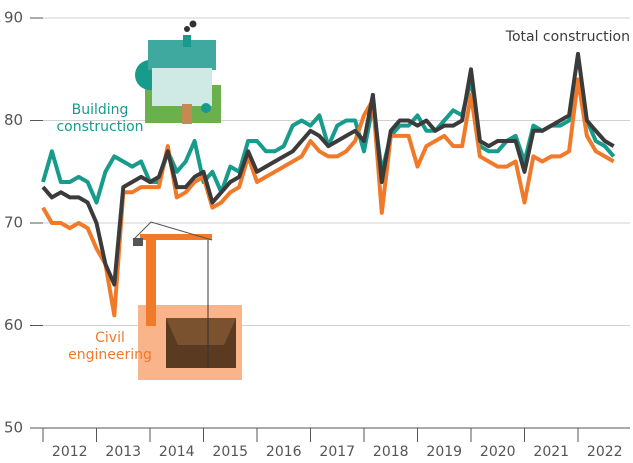 This screenshot has height=463, width=633. What do you see at coordinates (605, 452) in the screenshot?
I see `x-tick-label: 2022` at bounding box center [605, 452].